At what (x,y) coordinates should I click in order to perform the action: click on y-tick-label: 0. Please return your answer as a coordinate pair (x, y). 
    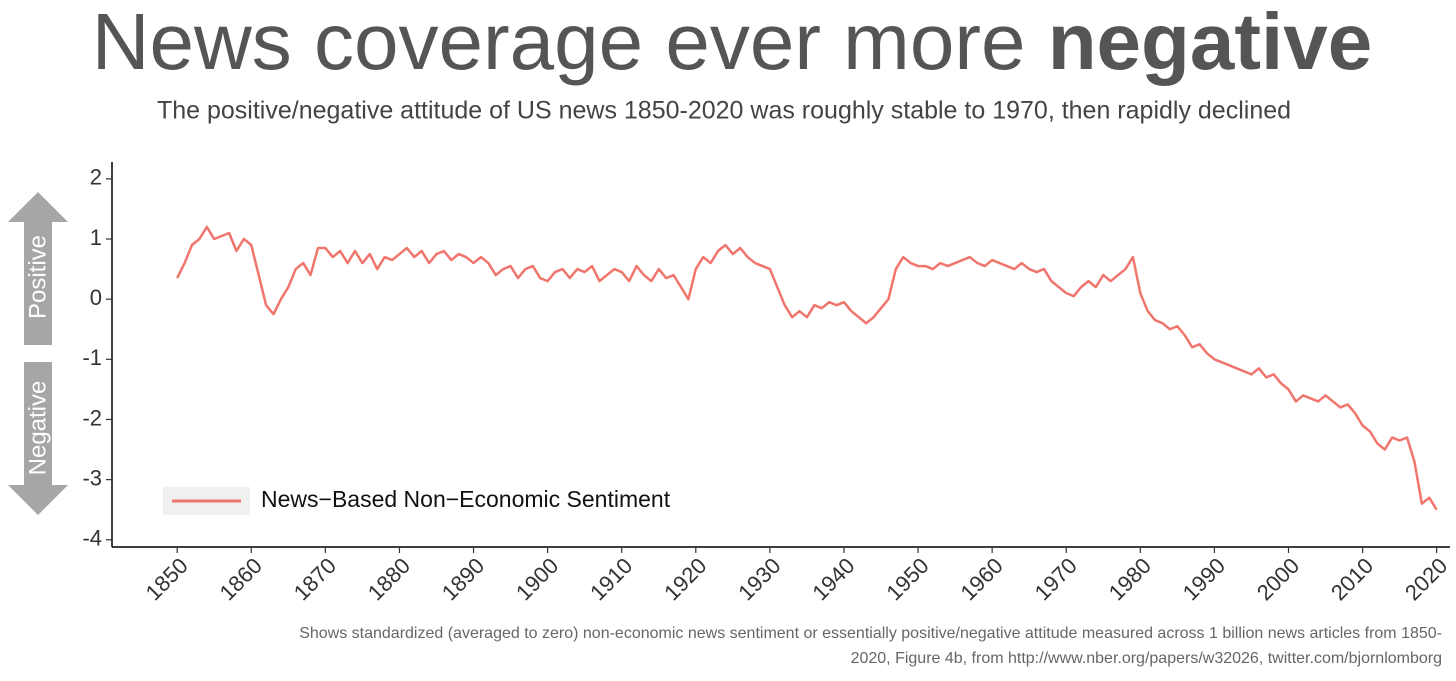
    Looking at the image, I should click on (96, 297).